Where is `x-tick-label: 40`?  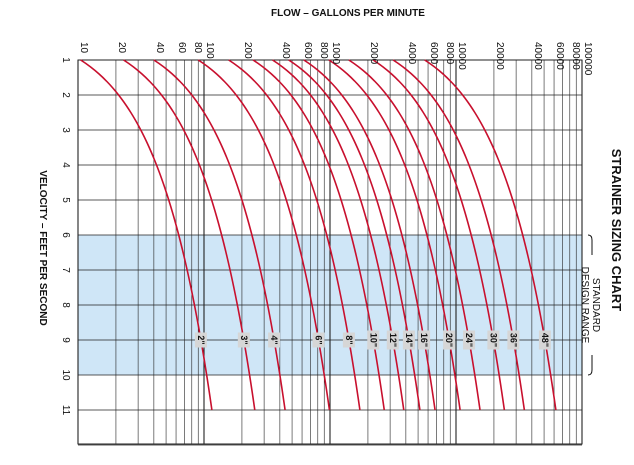 x-tick-label: 40 is located at coordinates (159, 48).